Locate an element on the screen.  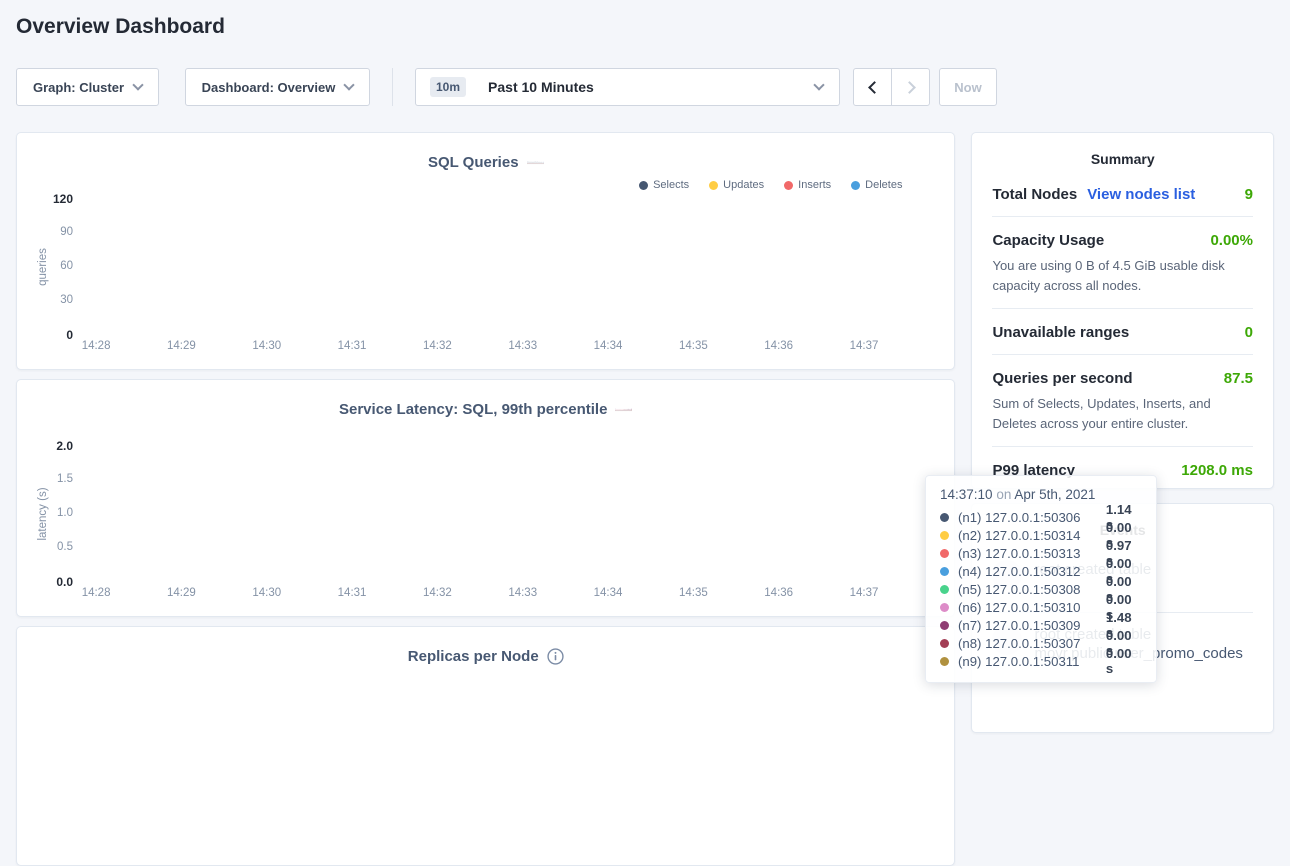
y-tick-label: 1.5 is located at coordinates (47, 479).